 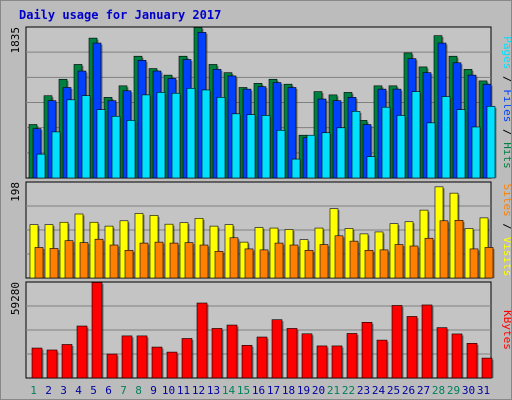 What do you see at coordinates (229, 390) in the screenshot?
I see `x-tick-label-day-14: 14` at bounding box center [229, 390].